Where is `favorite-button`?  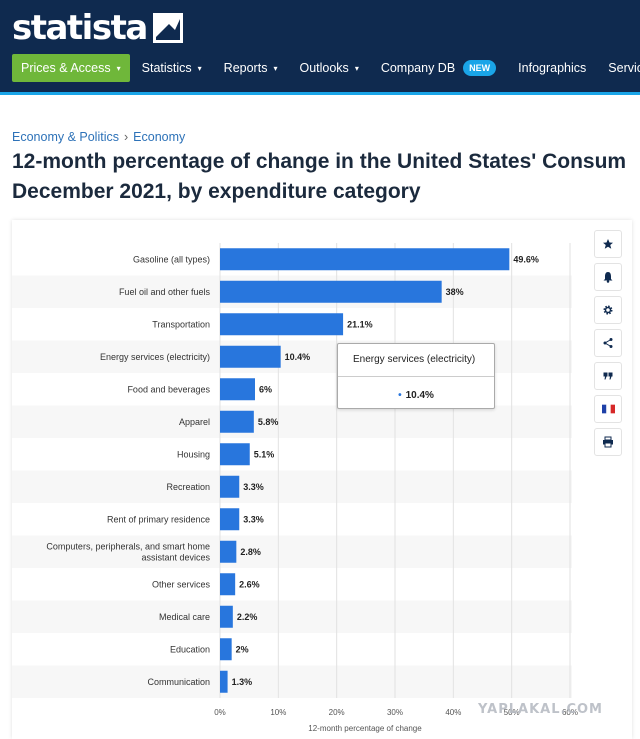 favorite-button is located at coordinates (608, 244).